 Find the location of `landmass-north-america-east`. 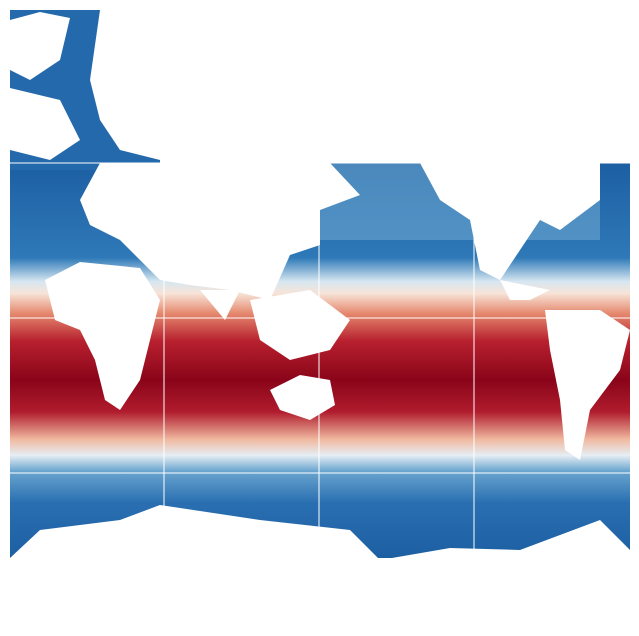

landmass-north-america-east is located at coordinates (45, 124).